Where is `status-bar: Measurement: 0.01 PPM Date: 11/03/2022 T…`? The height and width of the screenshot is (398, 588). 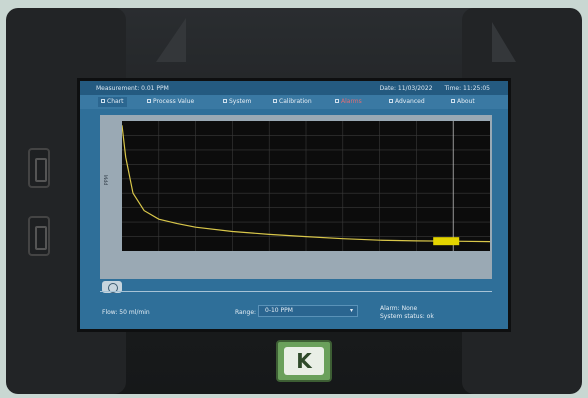
status-bar: Measurement: 0.01 PPM Date: 11/03/2022 T… is located at coordinates (294, 88).